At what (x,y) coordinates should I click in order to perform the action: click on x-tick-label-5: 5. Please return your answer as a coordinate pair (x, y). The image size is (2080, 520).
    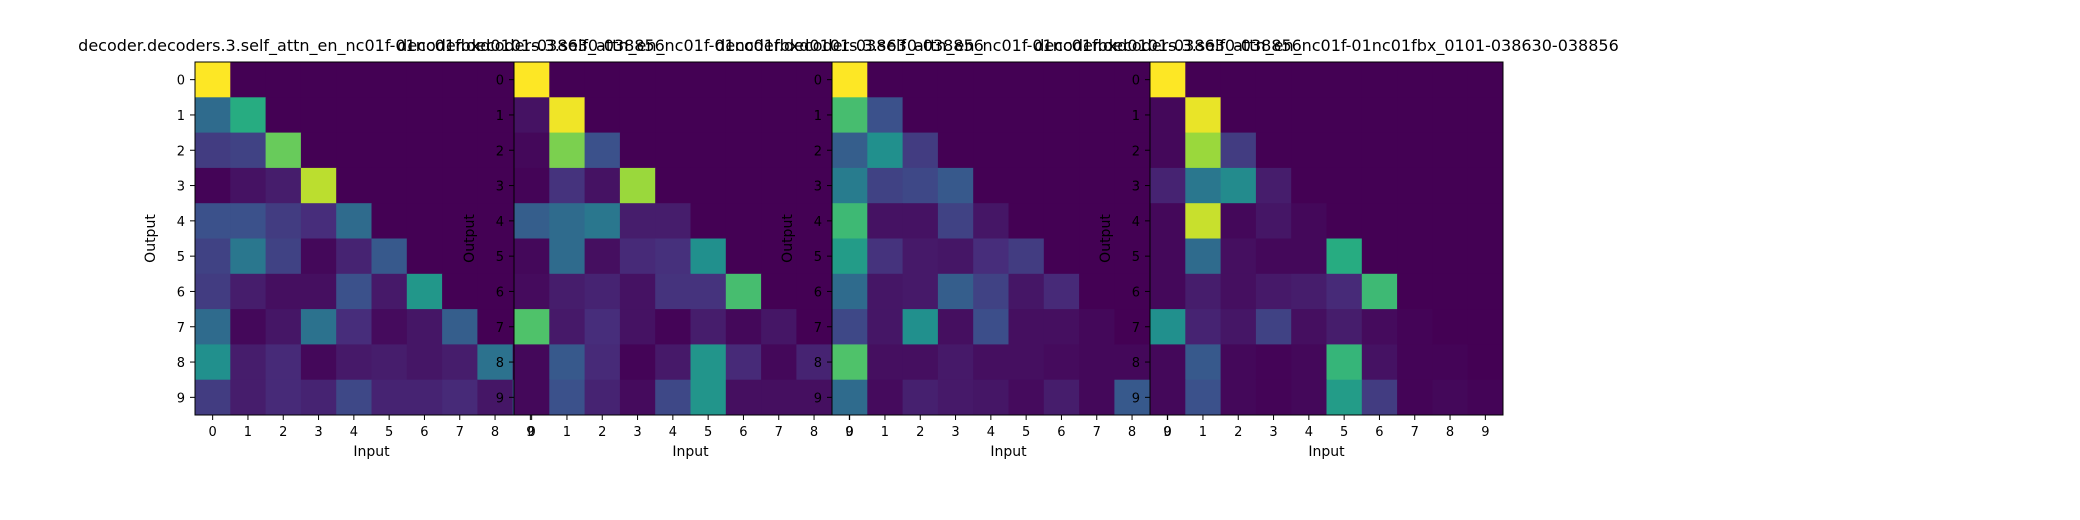
    Looking at the image, I should click on (1026, 432).